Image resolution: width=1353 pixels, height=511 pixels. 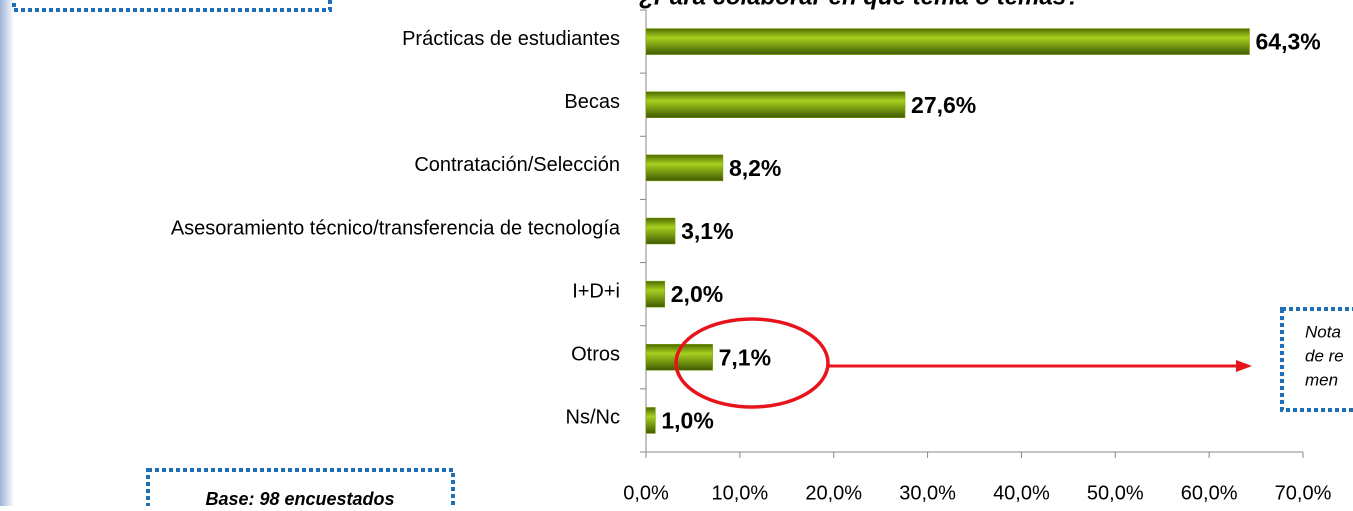 What do you see at coordinates (172, 6) in the screenshot?
I see `header-box` at bounding box center [172, 6].